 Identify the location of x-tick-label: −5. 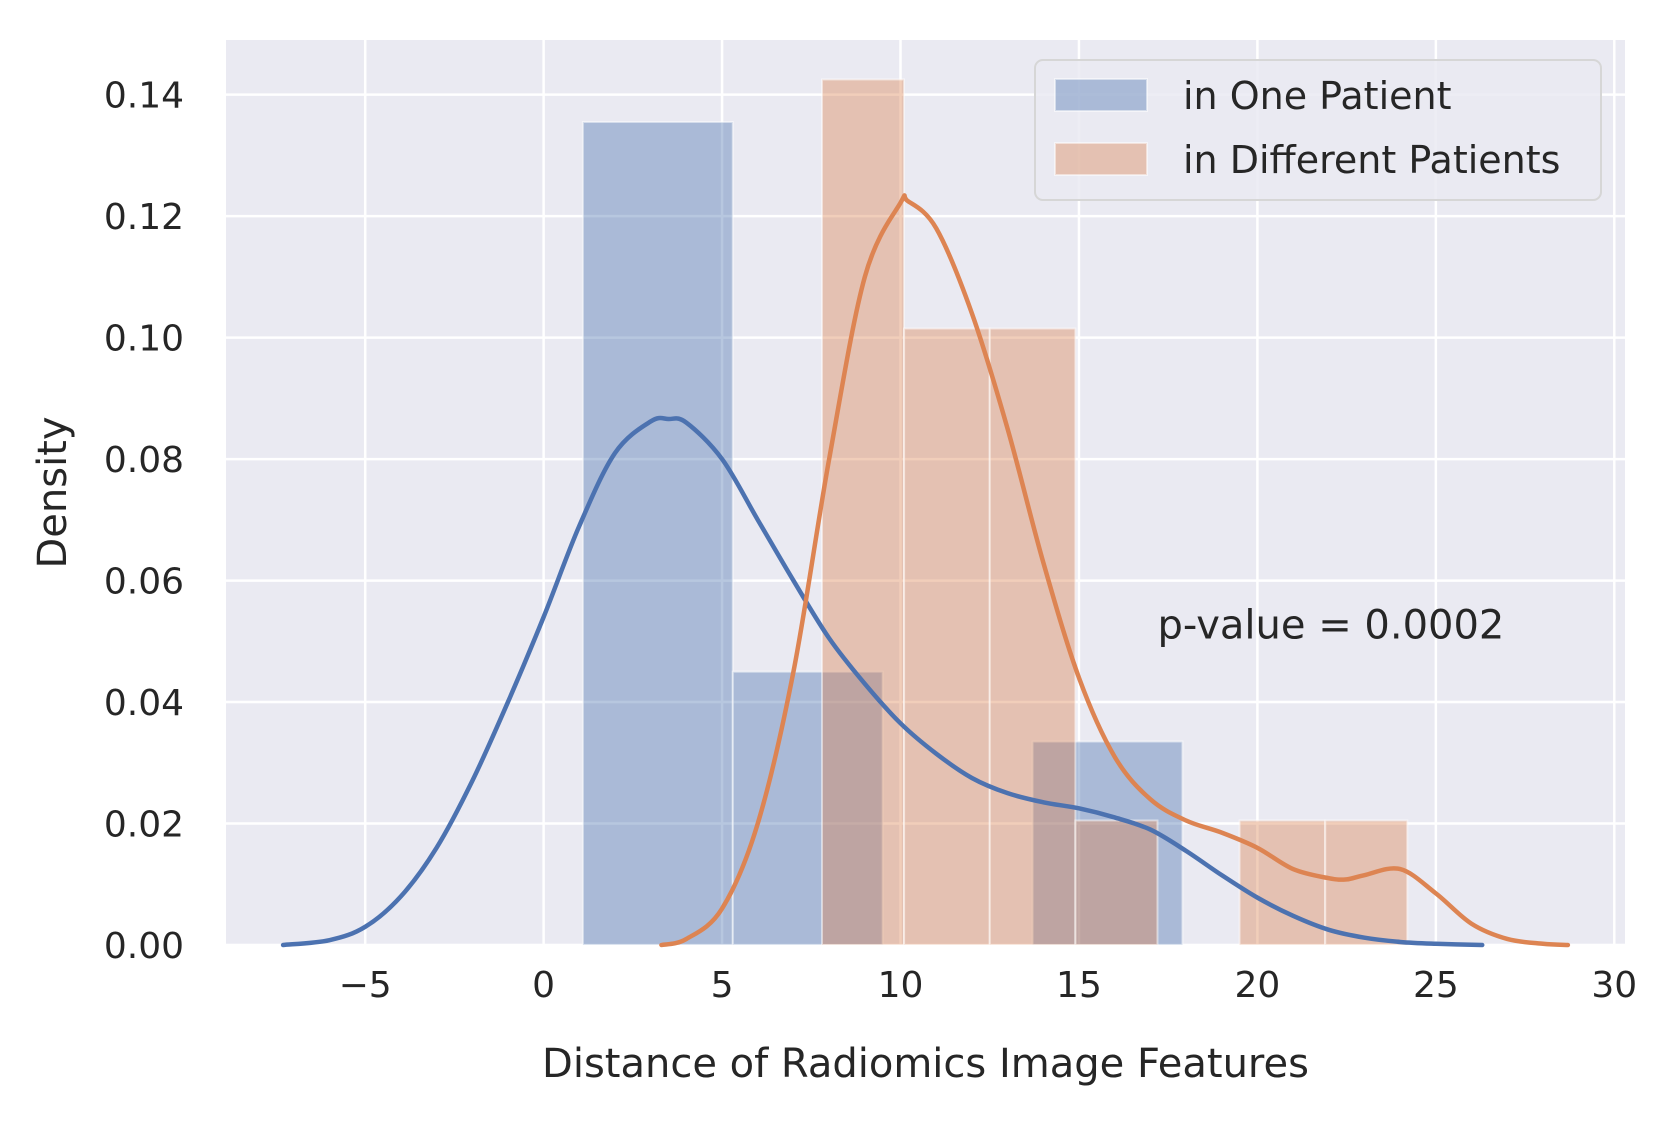
(365, 985).